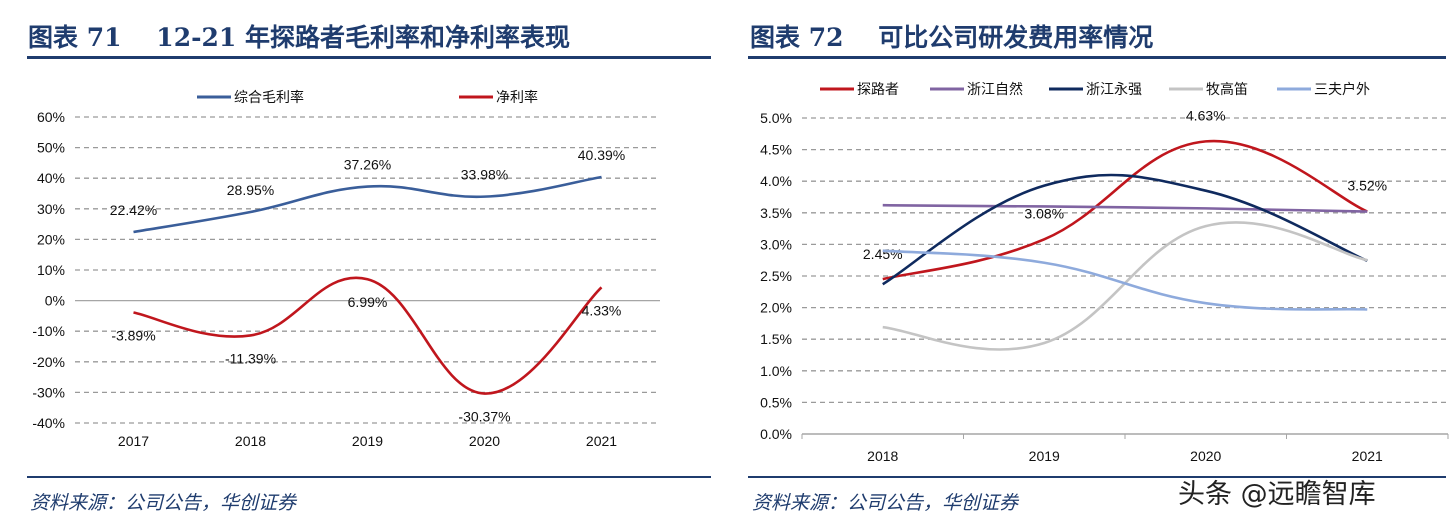 The height and width of the screenshot is (526, 1452). Describe the element at coordinates (1097, 477) in the screenshot. I see `right-bottom-rule` at that location.